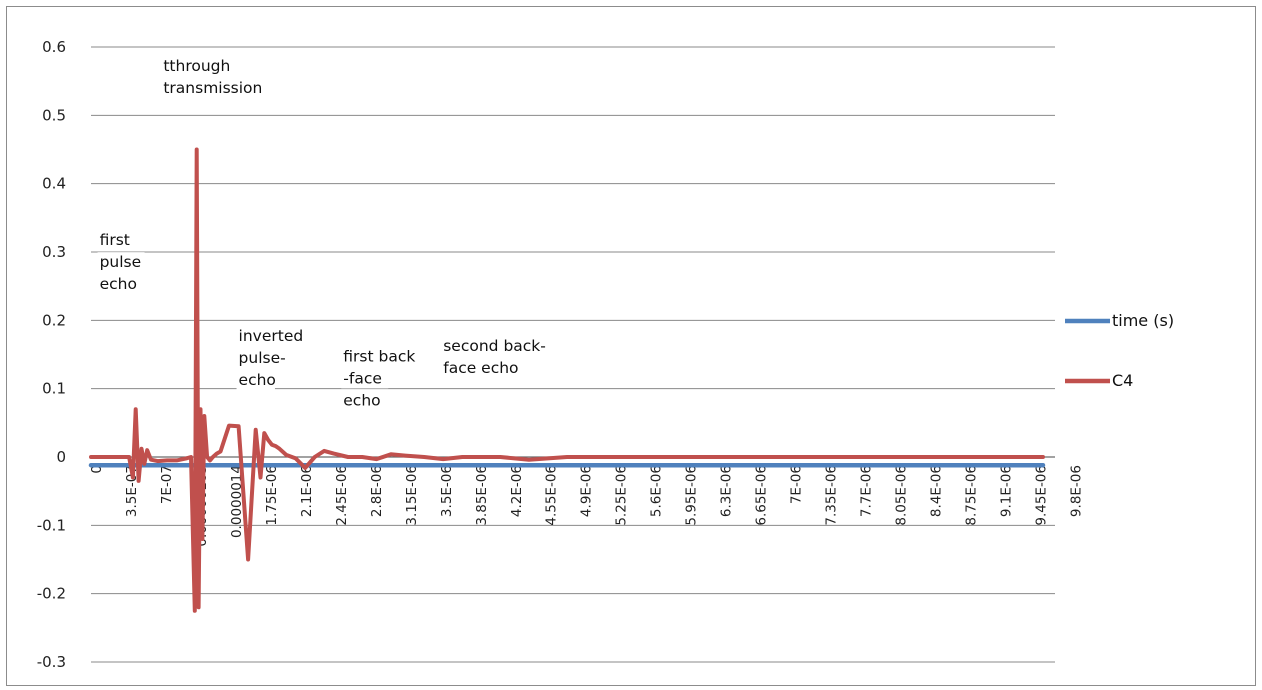 The image size is (1262, 690). What do you see at coordinates (692, 495) in the screenshot?
I see `x-tick-label: 5.95E-06` at bounding box center [692, 495].